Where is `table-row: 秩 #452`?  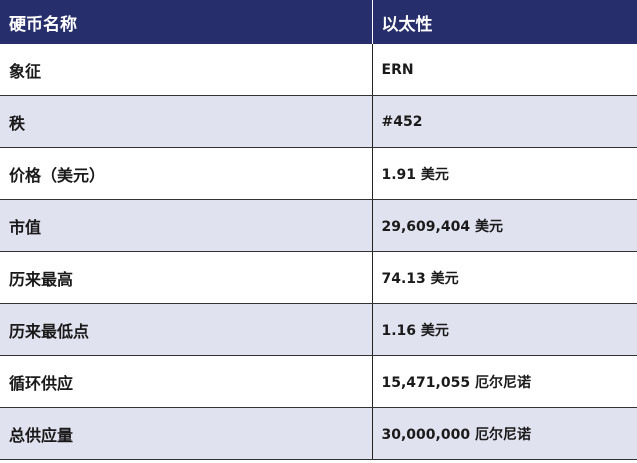
table-row: 秩 #452 is located at coordinates (318, 121).